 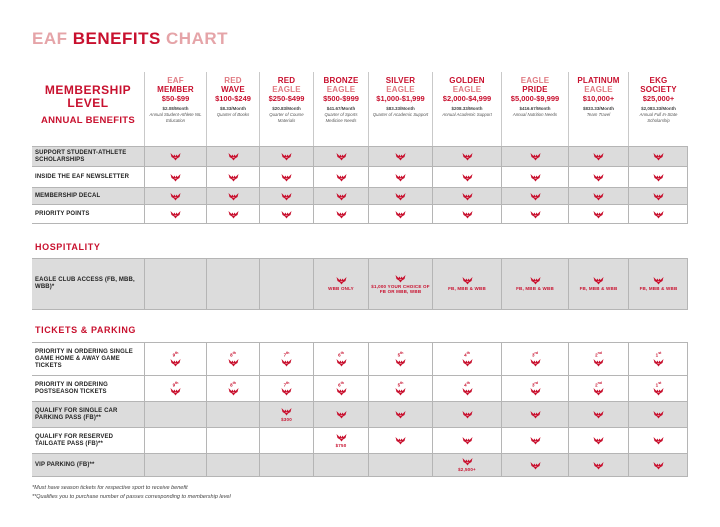 I want to click on title-part-3: CHART, so click(x=197, y=38).